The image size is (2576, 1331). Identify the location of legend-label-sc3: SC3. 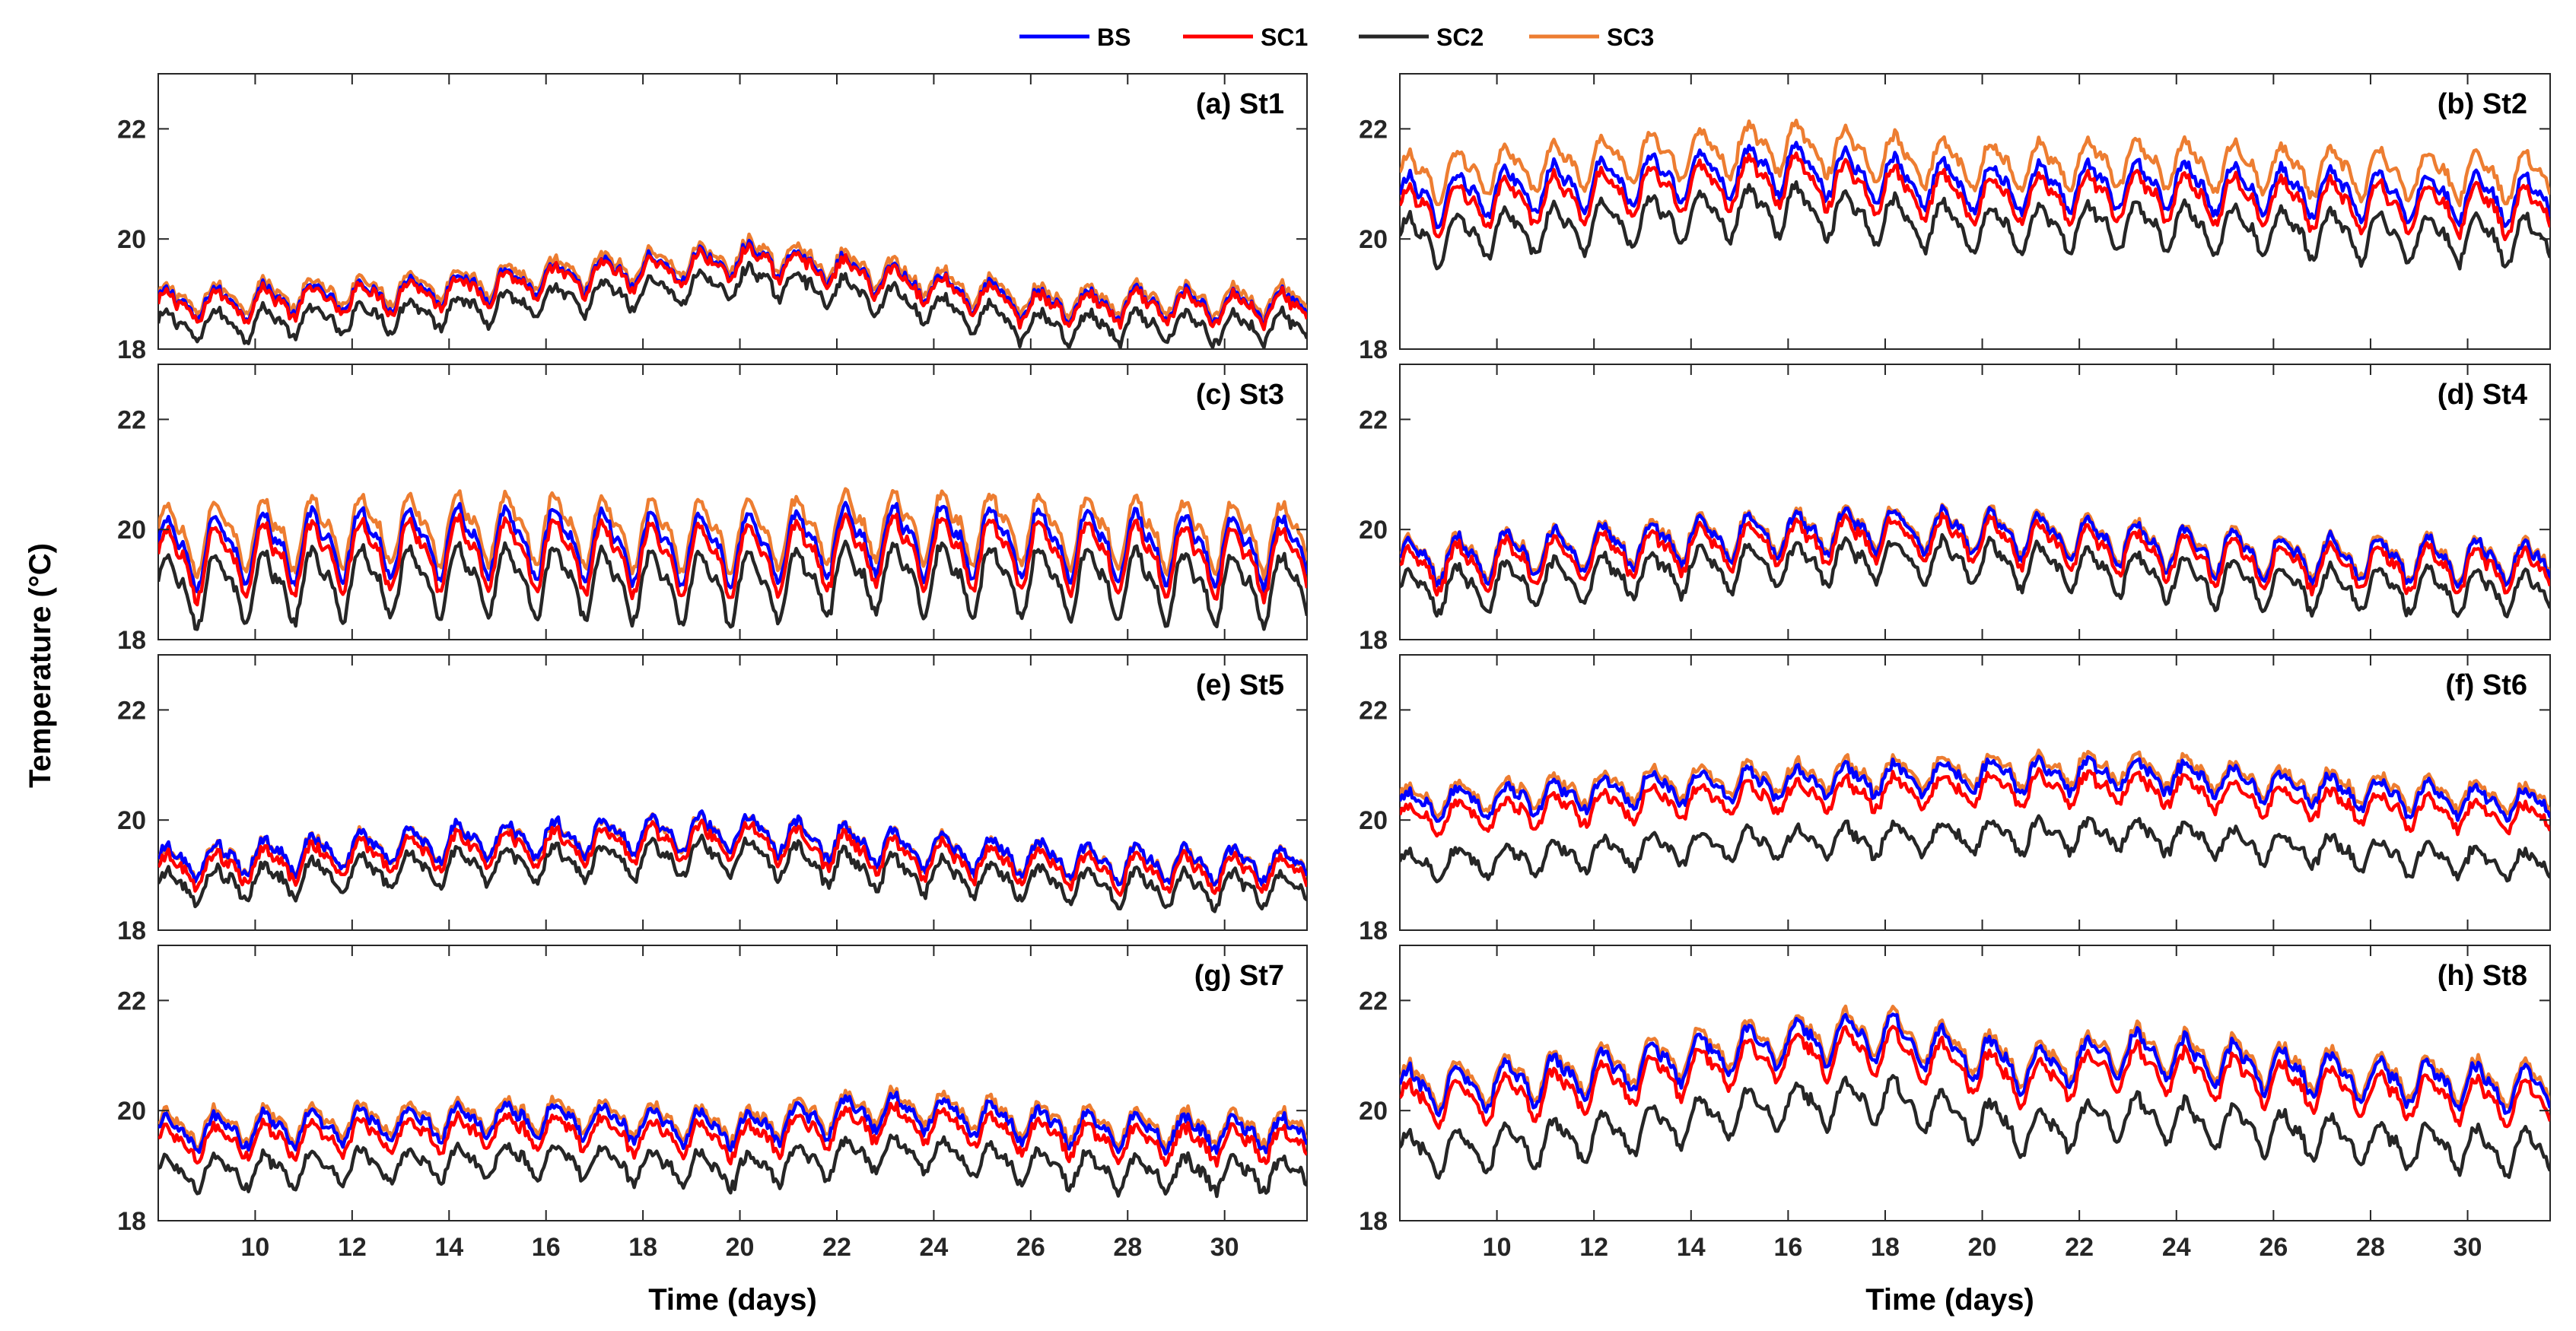
(1630, 37).